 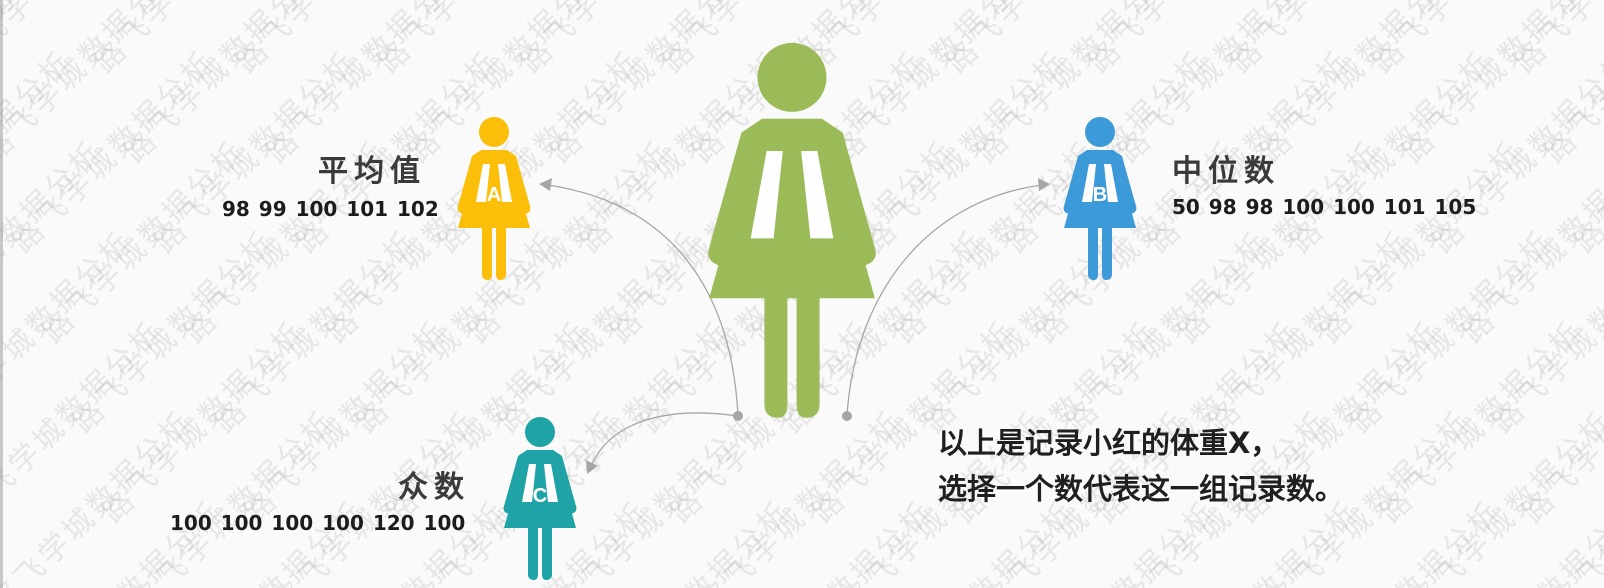 I want to click on left-border, so click(x=1, y=294).